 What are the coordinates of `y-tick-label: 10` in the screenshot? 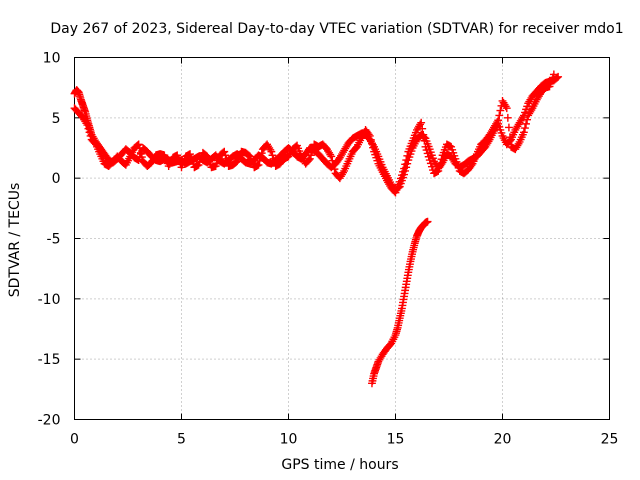 It's located at (52, 59).